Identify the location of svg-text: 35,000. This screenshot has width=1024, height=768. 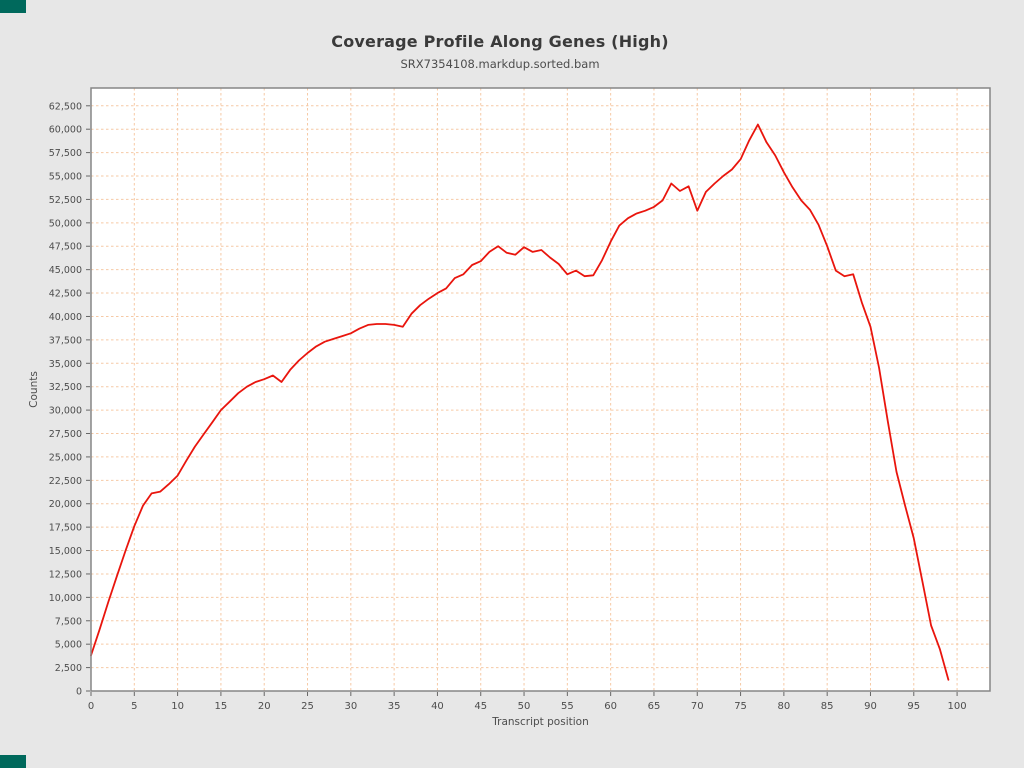
(65, 364).